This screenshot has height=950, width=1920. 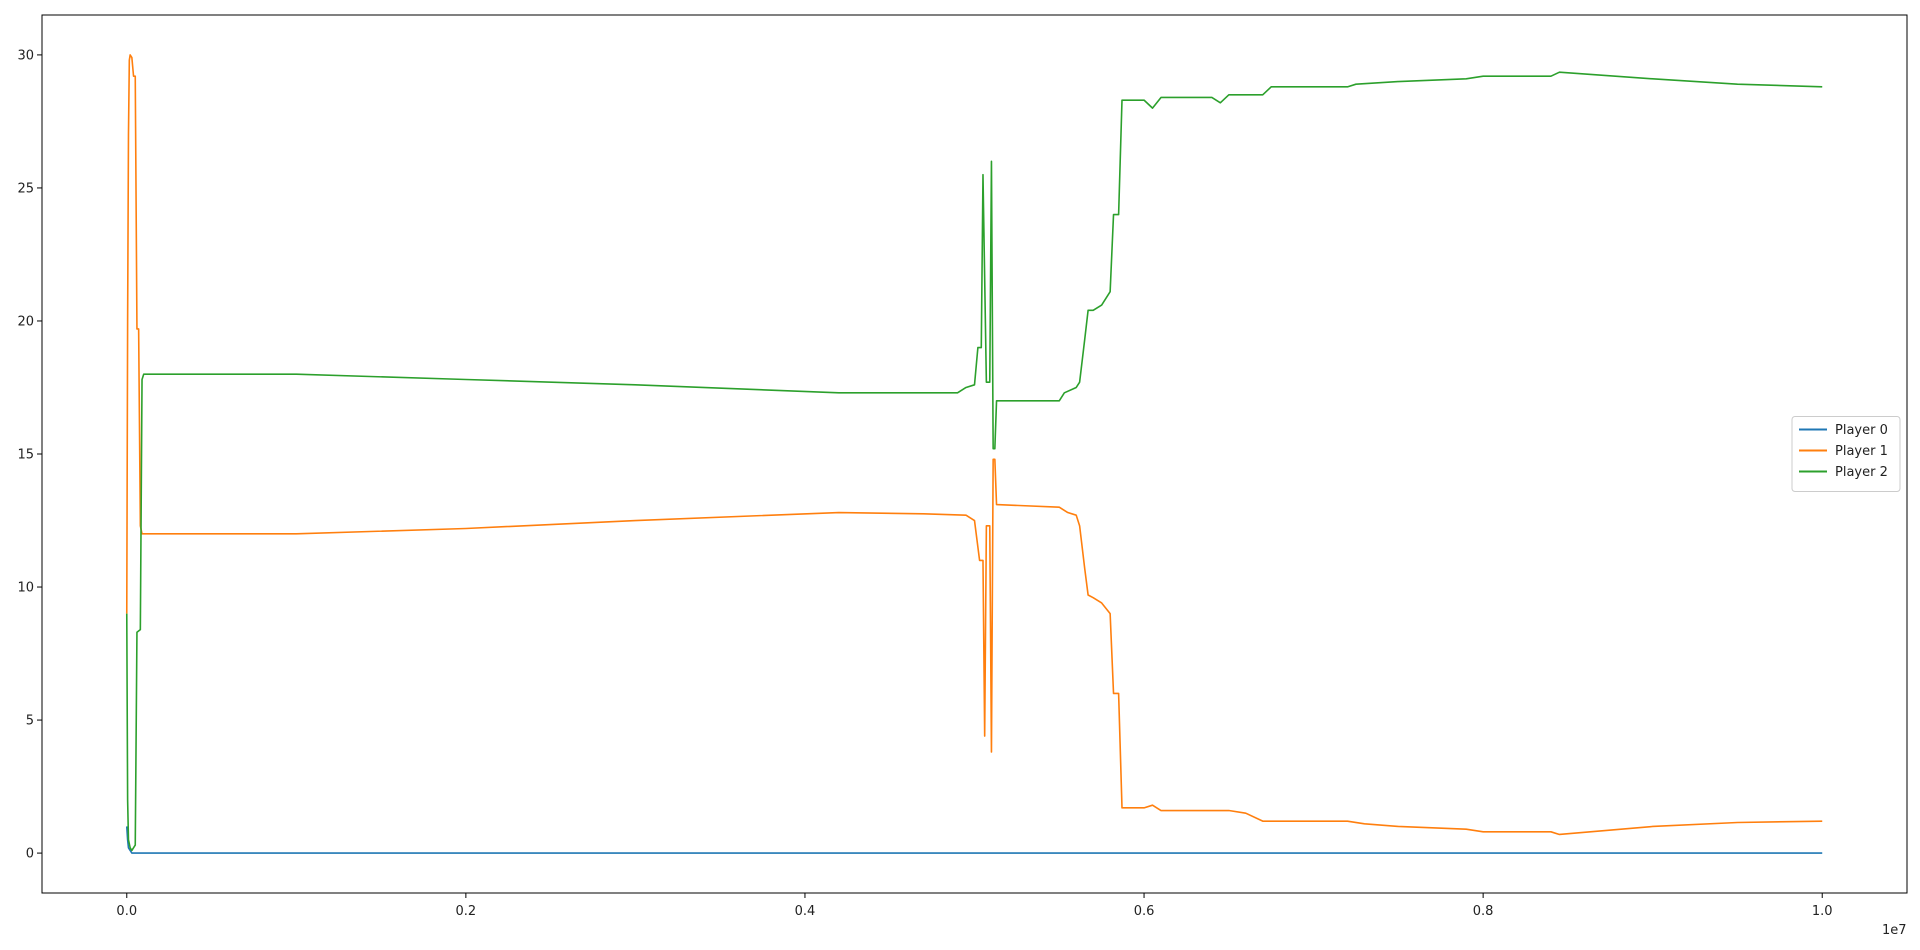 What do you see at coordinates (805, 911) in the screenshot?
I see `x-tick-label-2: 0.4` at bounding box center [805, 911].